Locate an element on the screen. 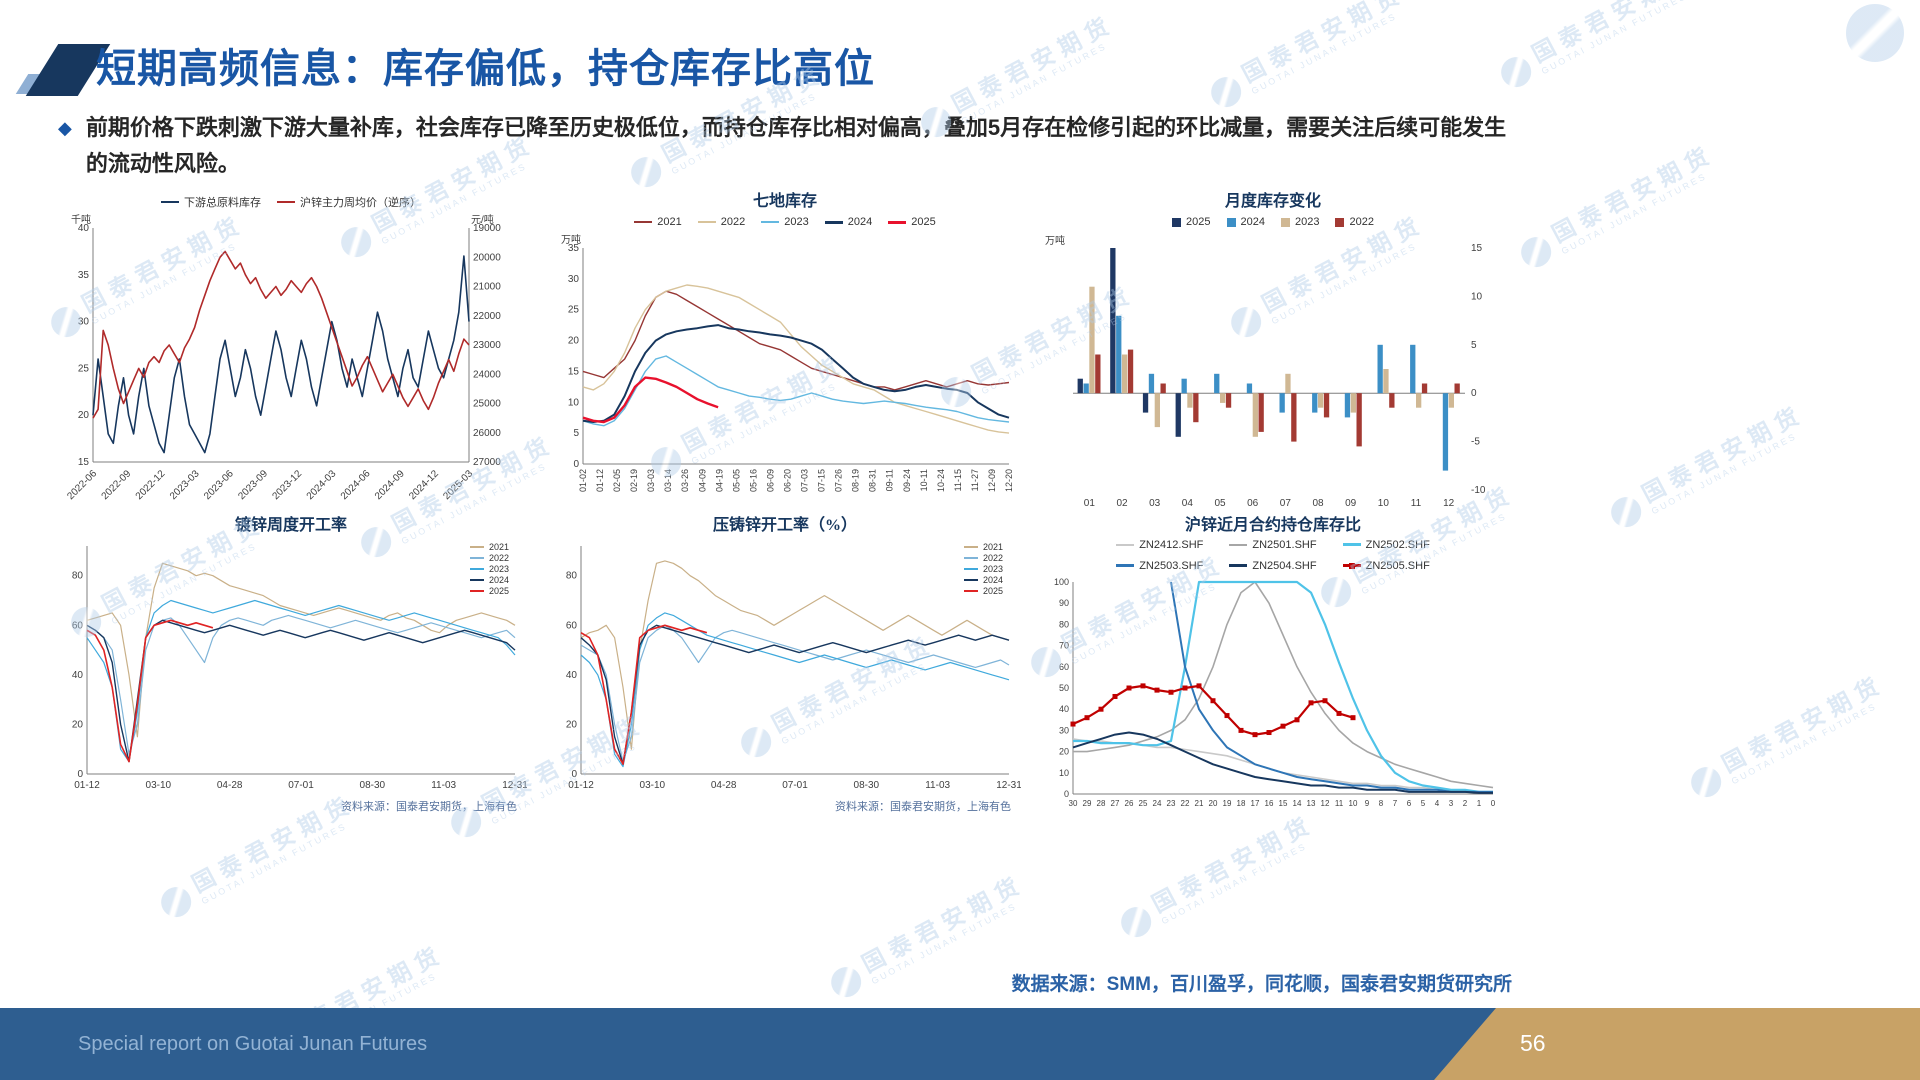 The image size is (1920, 1080). svg-text: 30 is located at coordinates (574, 279).